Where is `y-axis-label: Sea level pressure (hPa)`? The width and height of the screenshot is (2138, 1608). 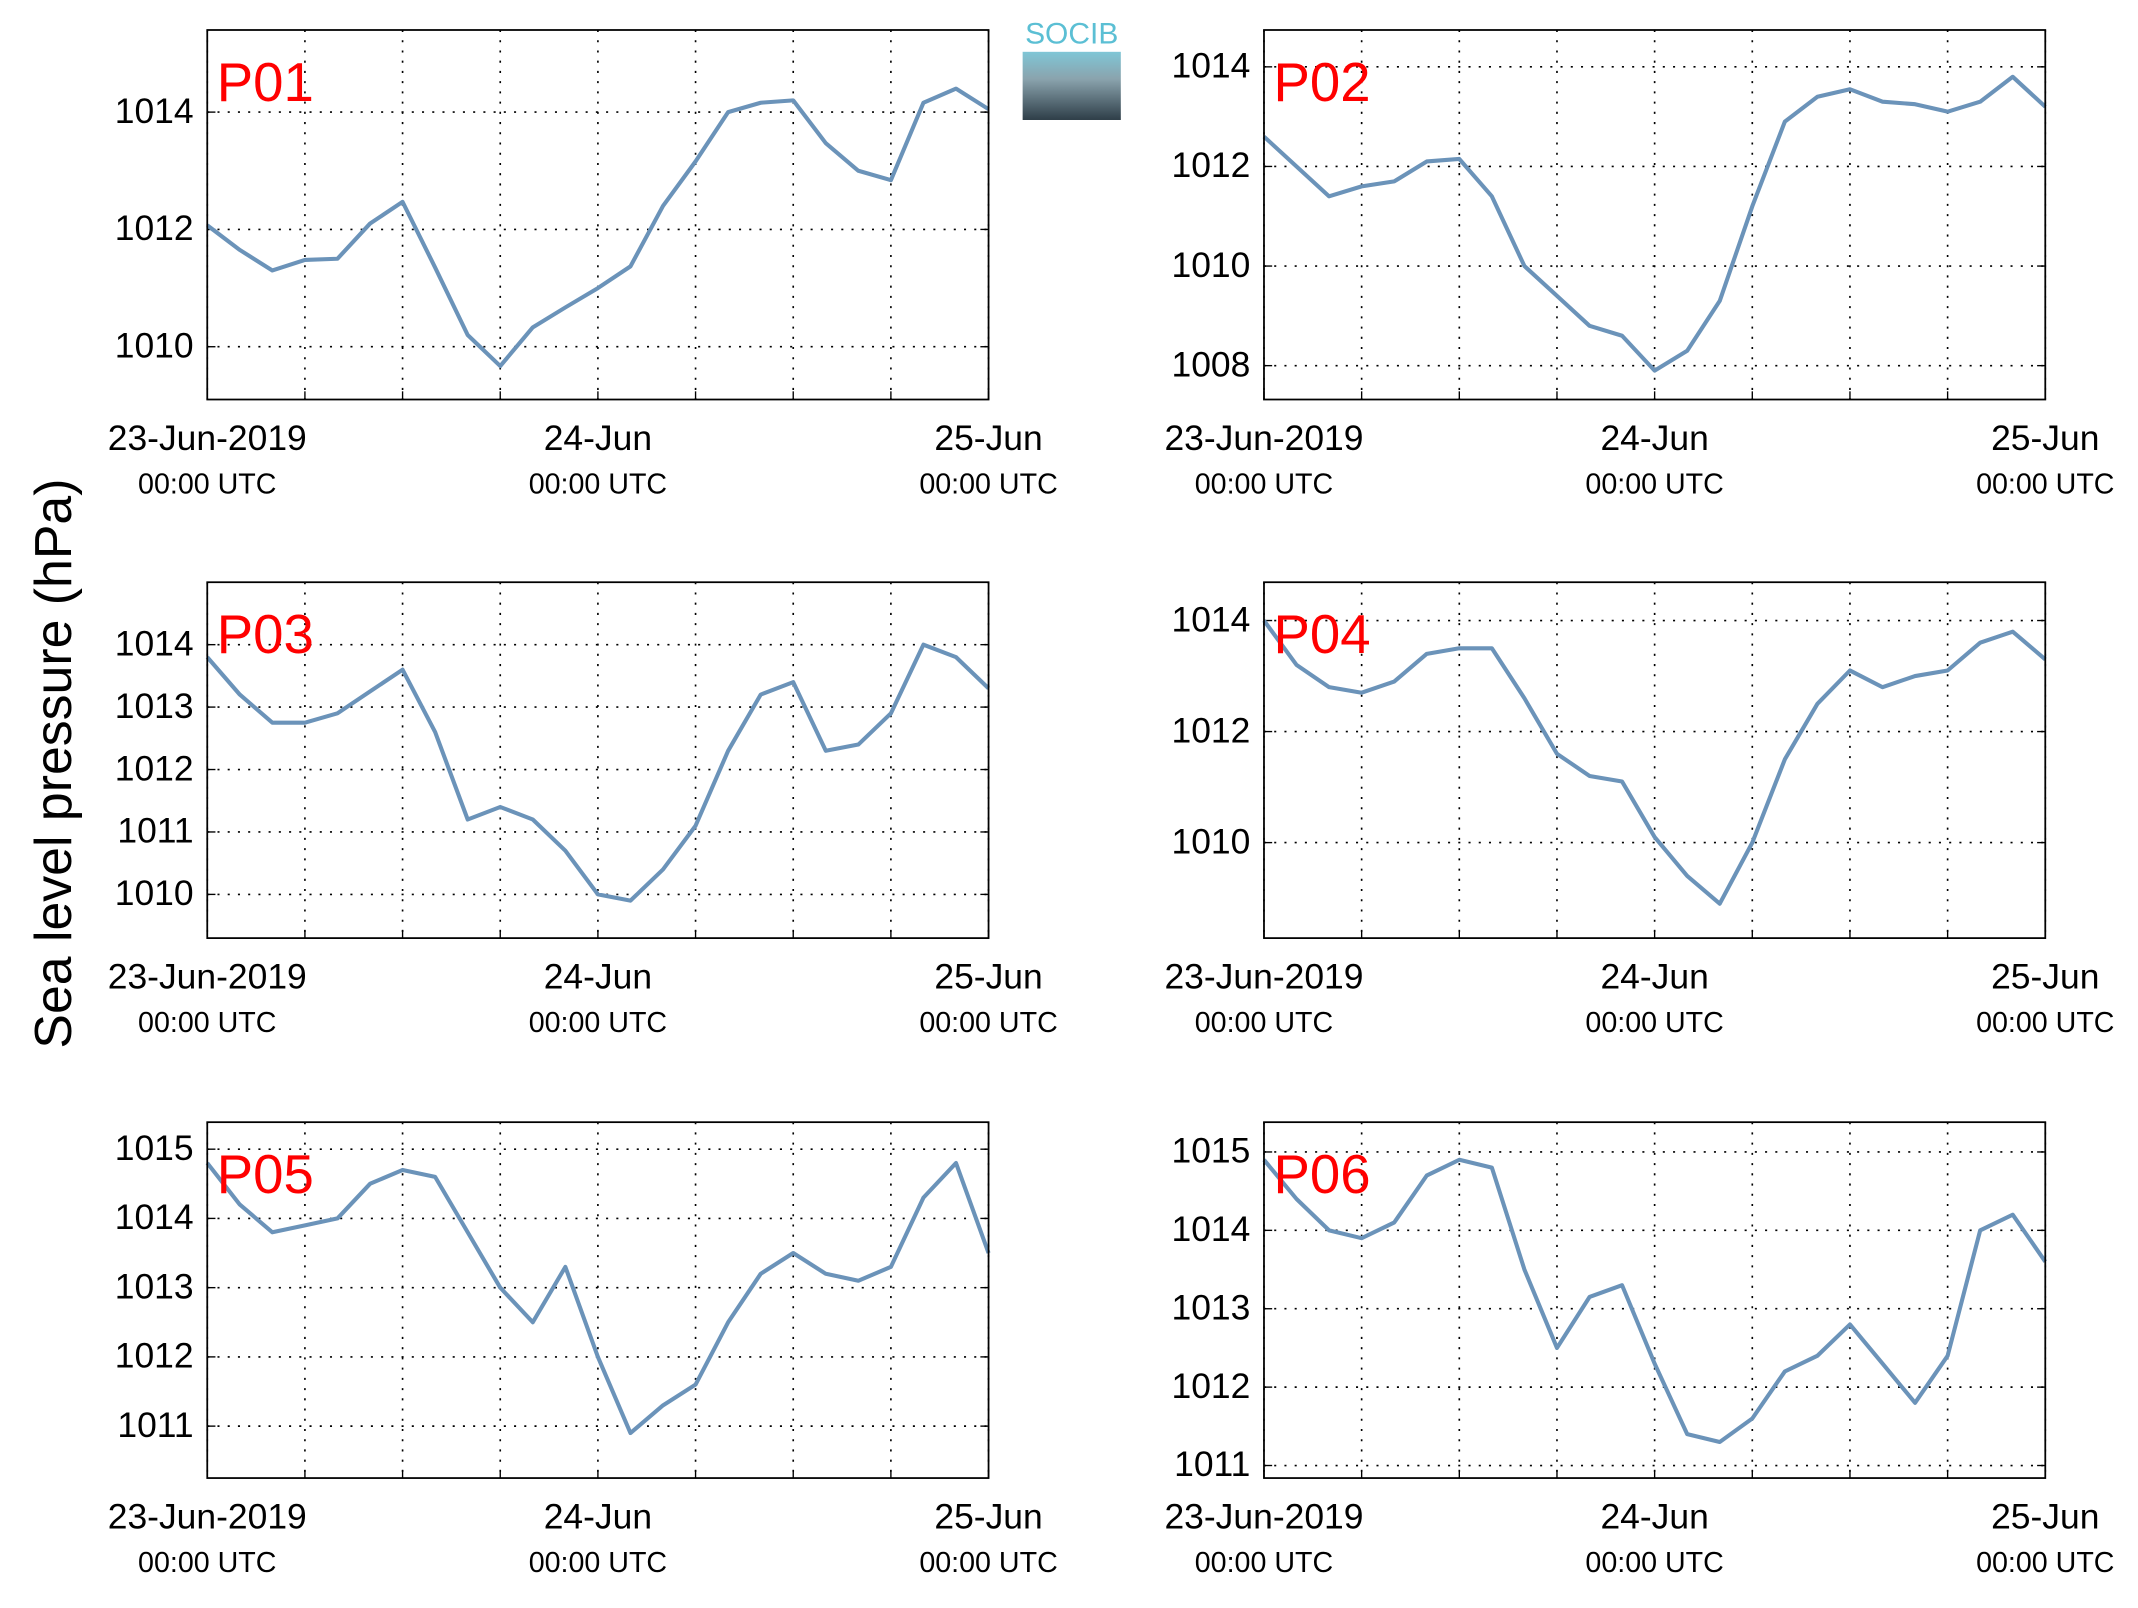
y-axis-label: Sea level pressure (hPa) is located at coordinates (53, 764).